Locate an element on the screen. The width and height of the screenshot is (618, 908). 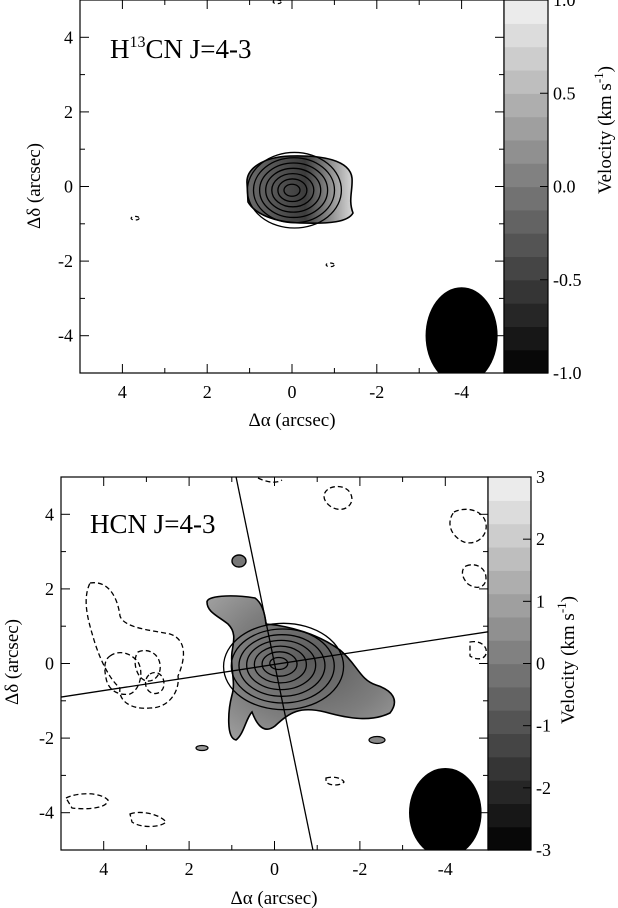
hcn-emission-map is located at coordinates (301, 668).